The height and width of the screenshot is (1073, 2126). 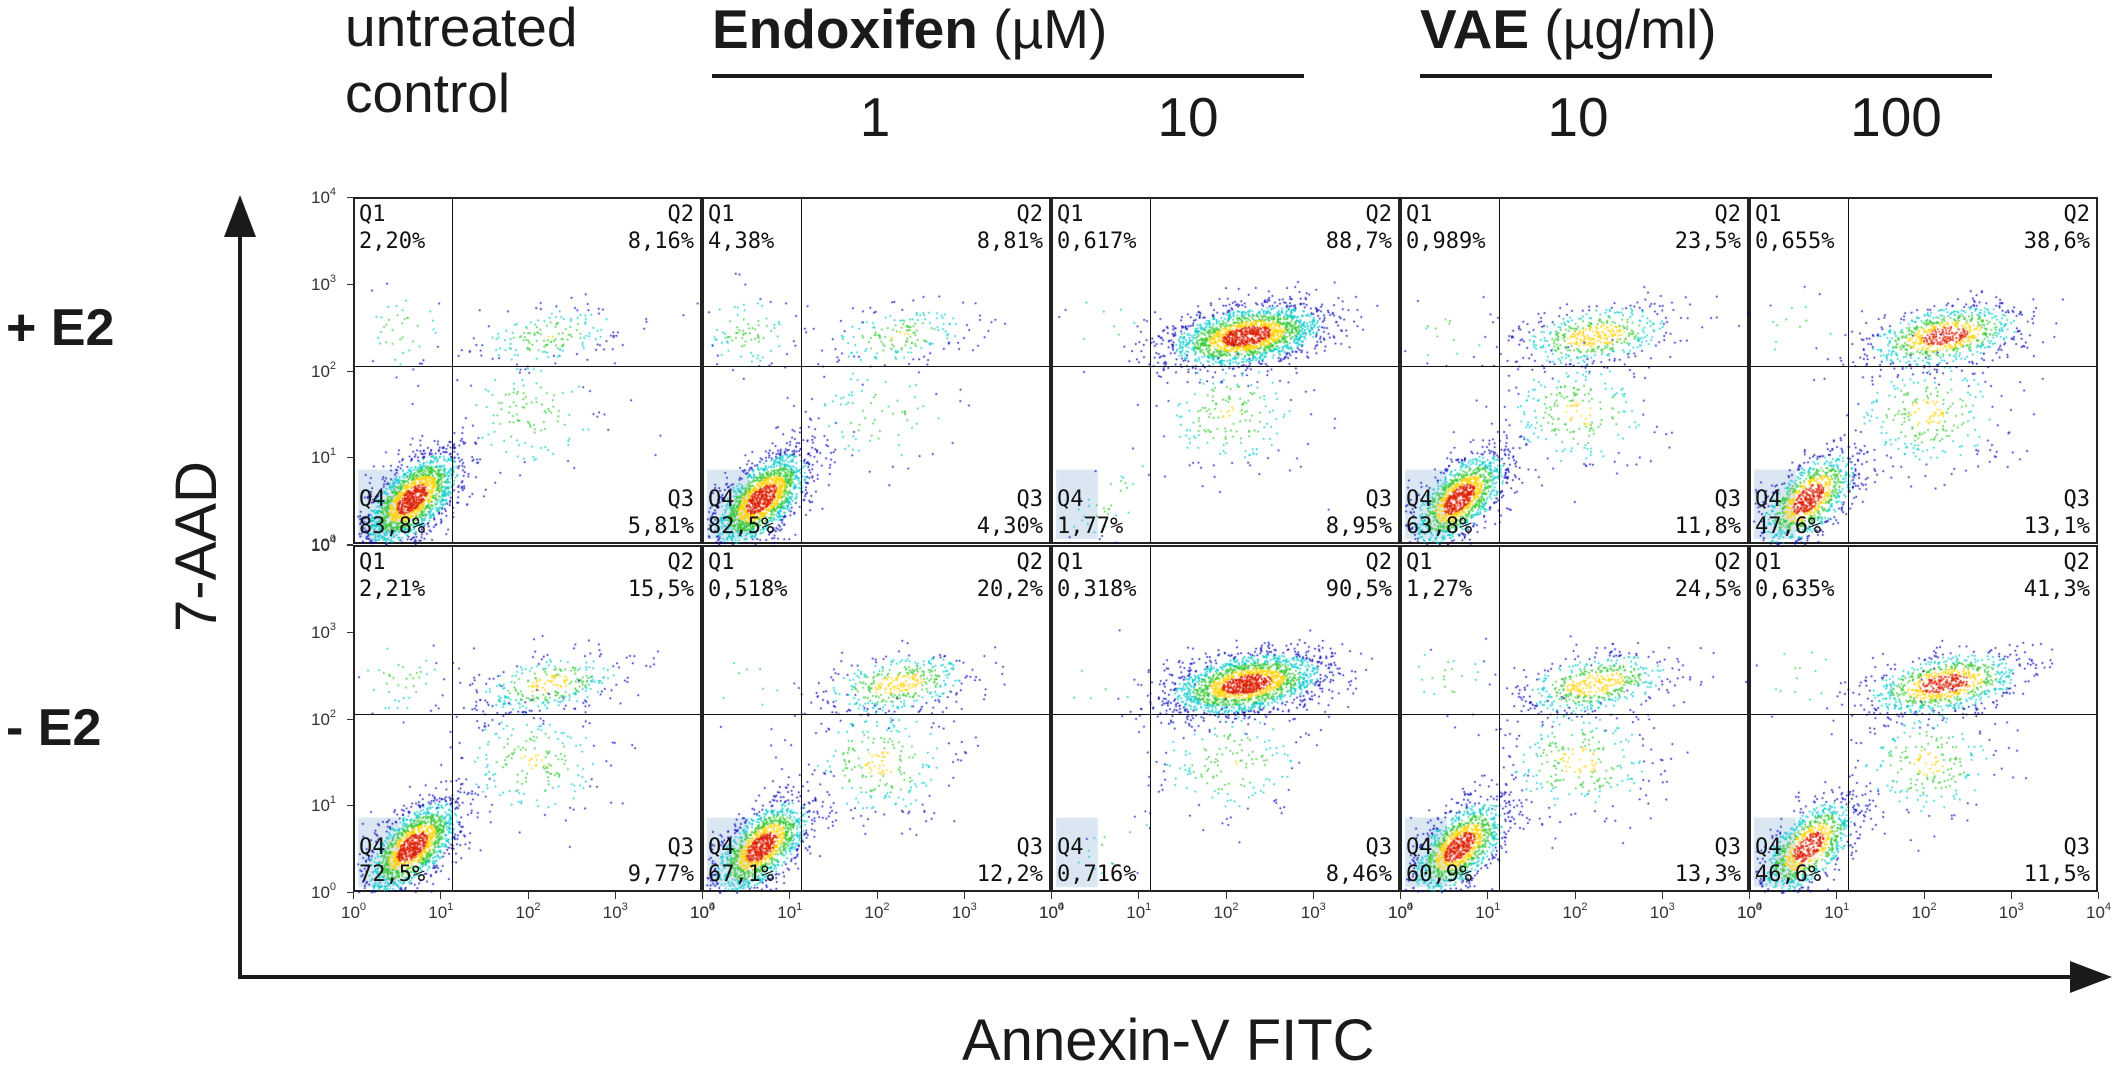 What do you see at coordinates (1358, 861) in the screenshot?
I see `quadrant-label-q3: Q3 8,46%` at bounding box center [1358, 861].